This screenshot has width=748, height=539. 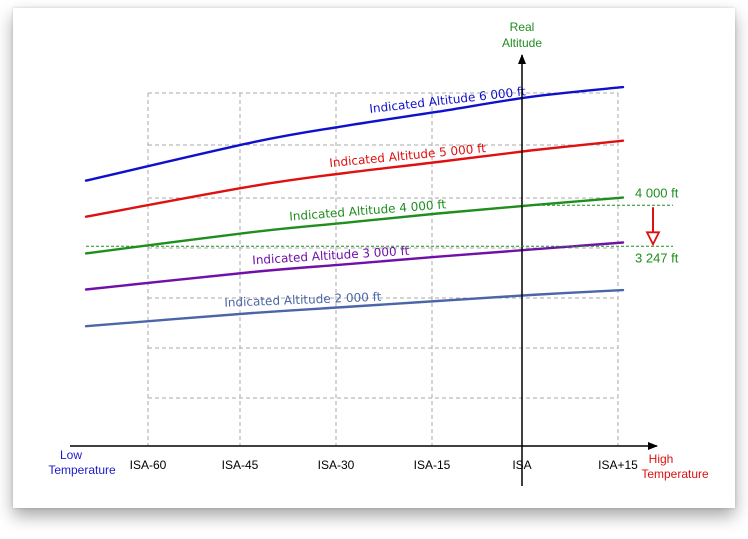 I want to click on x-tick-labels: ISA-60 ISA-45 ISA-30 ISA-15 ISA ISA+15, so click(x=384, y=465).